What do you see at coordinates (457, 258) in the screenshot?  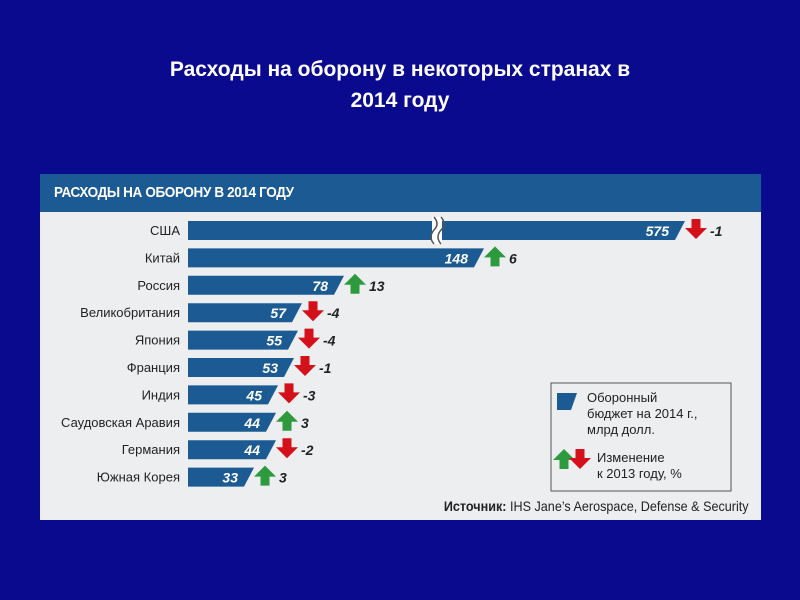 I see `bar-value-label: 148` at bounding box center [457, 258].